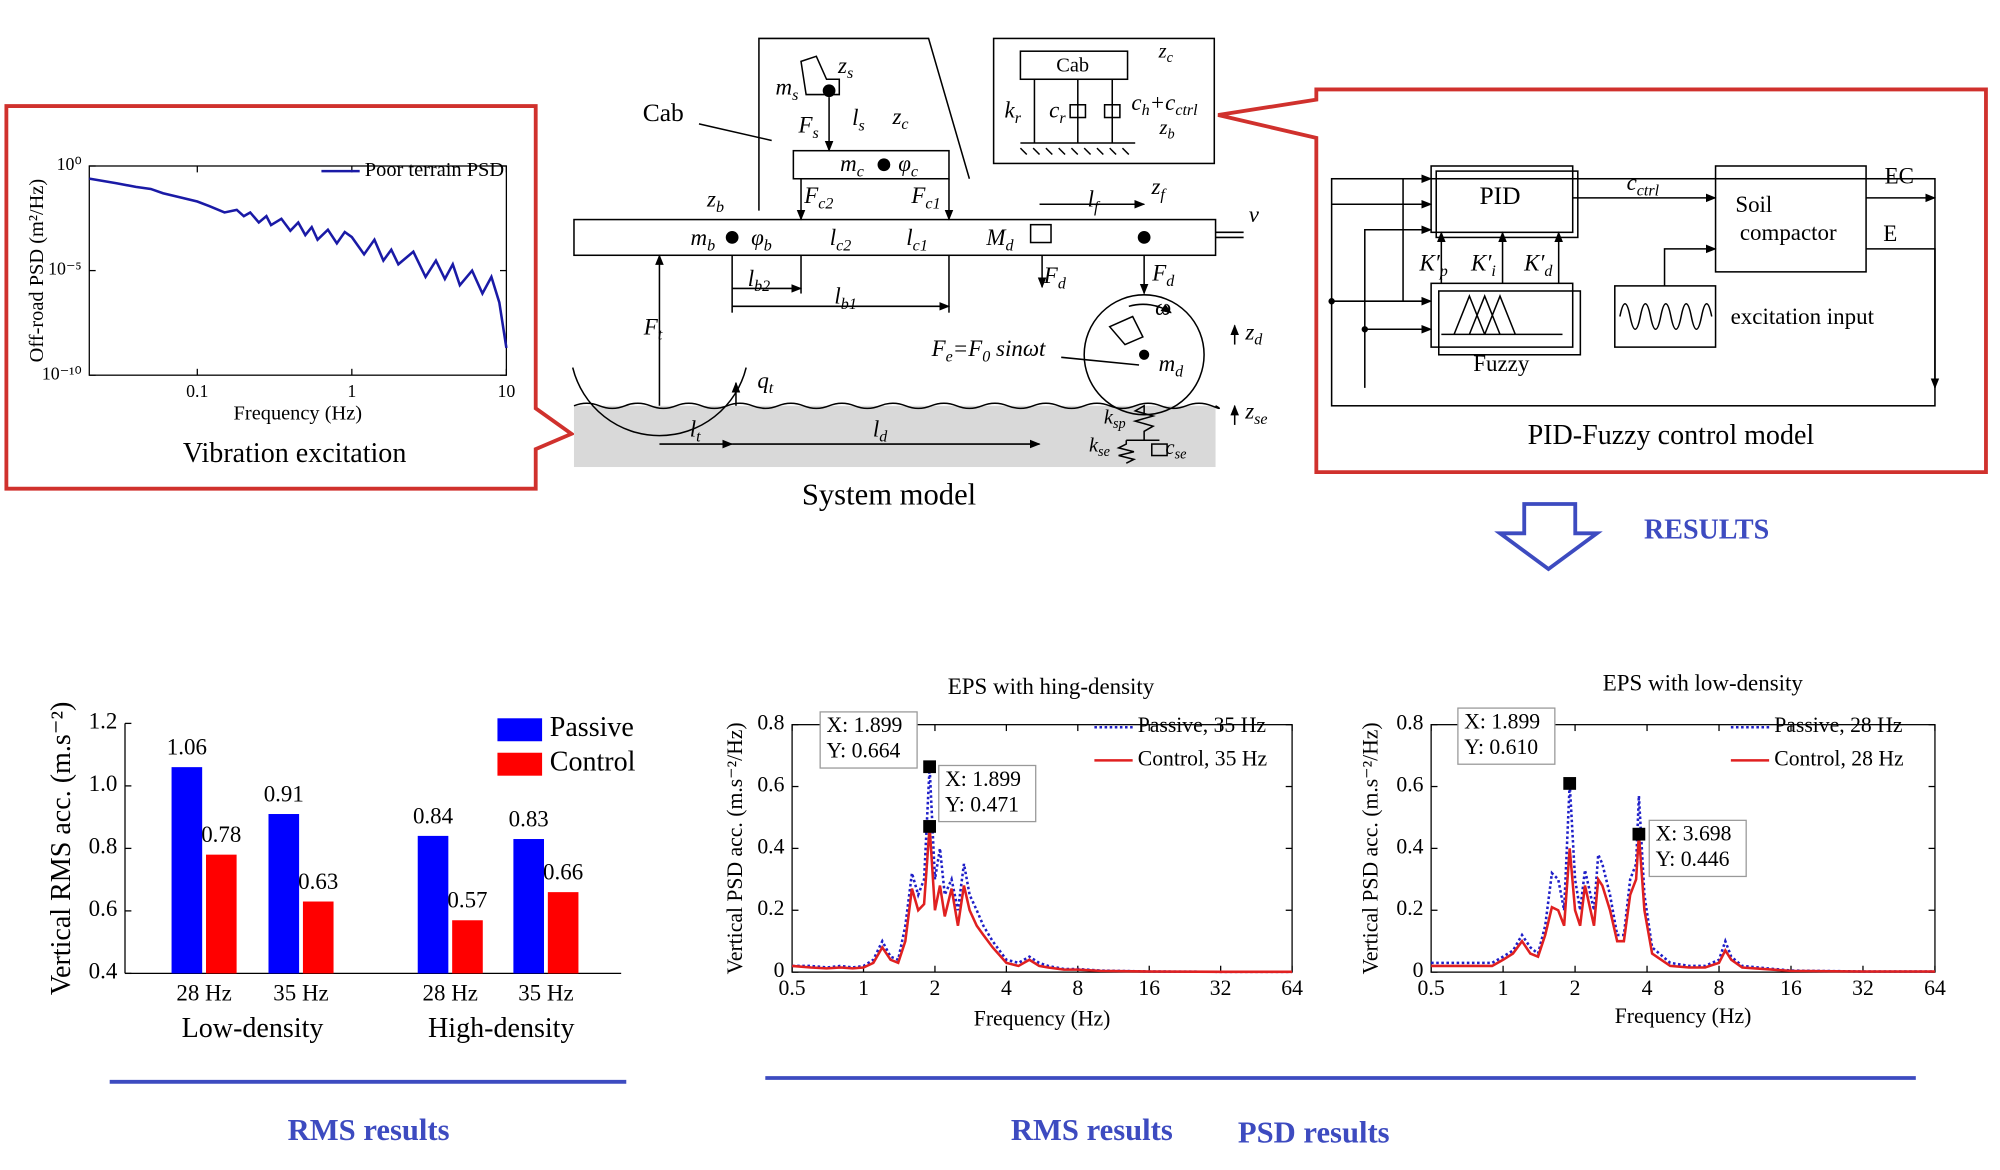  I want to click on label-subscript: r, so click(1018, 117).